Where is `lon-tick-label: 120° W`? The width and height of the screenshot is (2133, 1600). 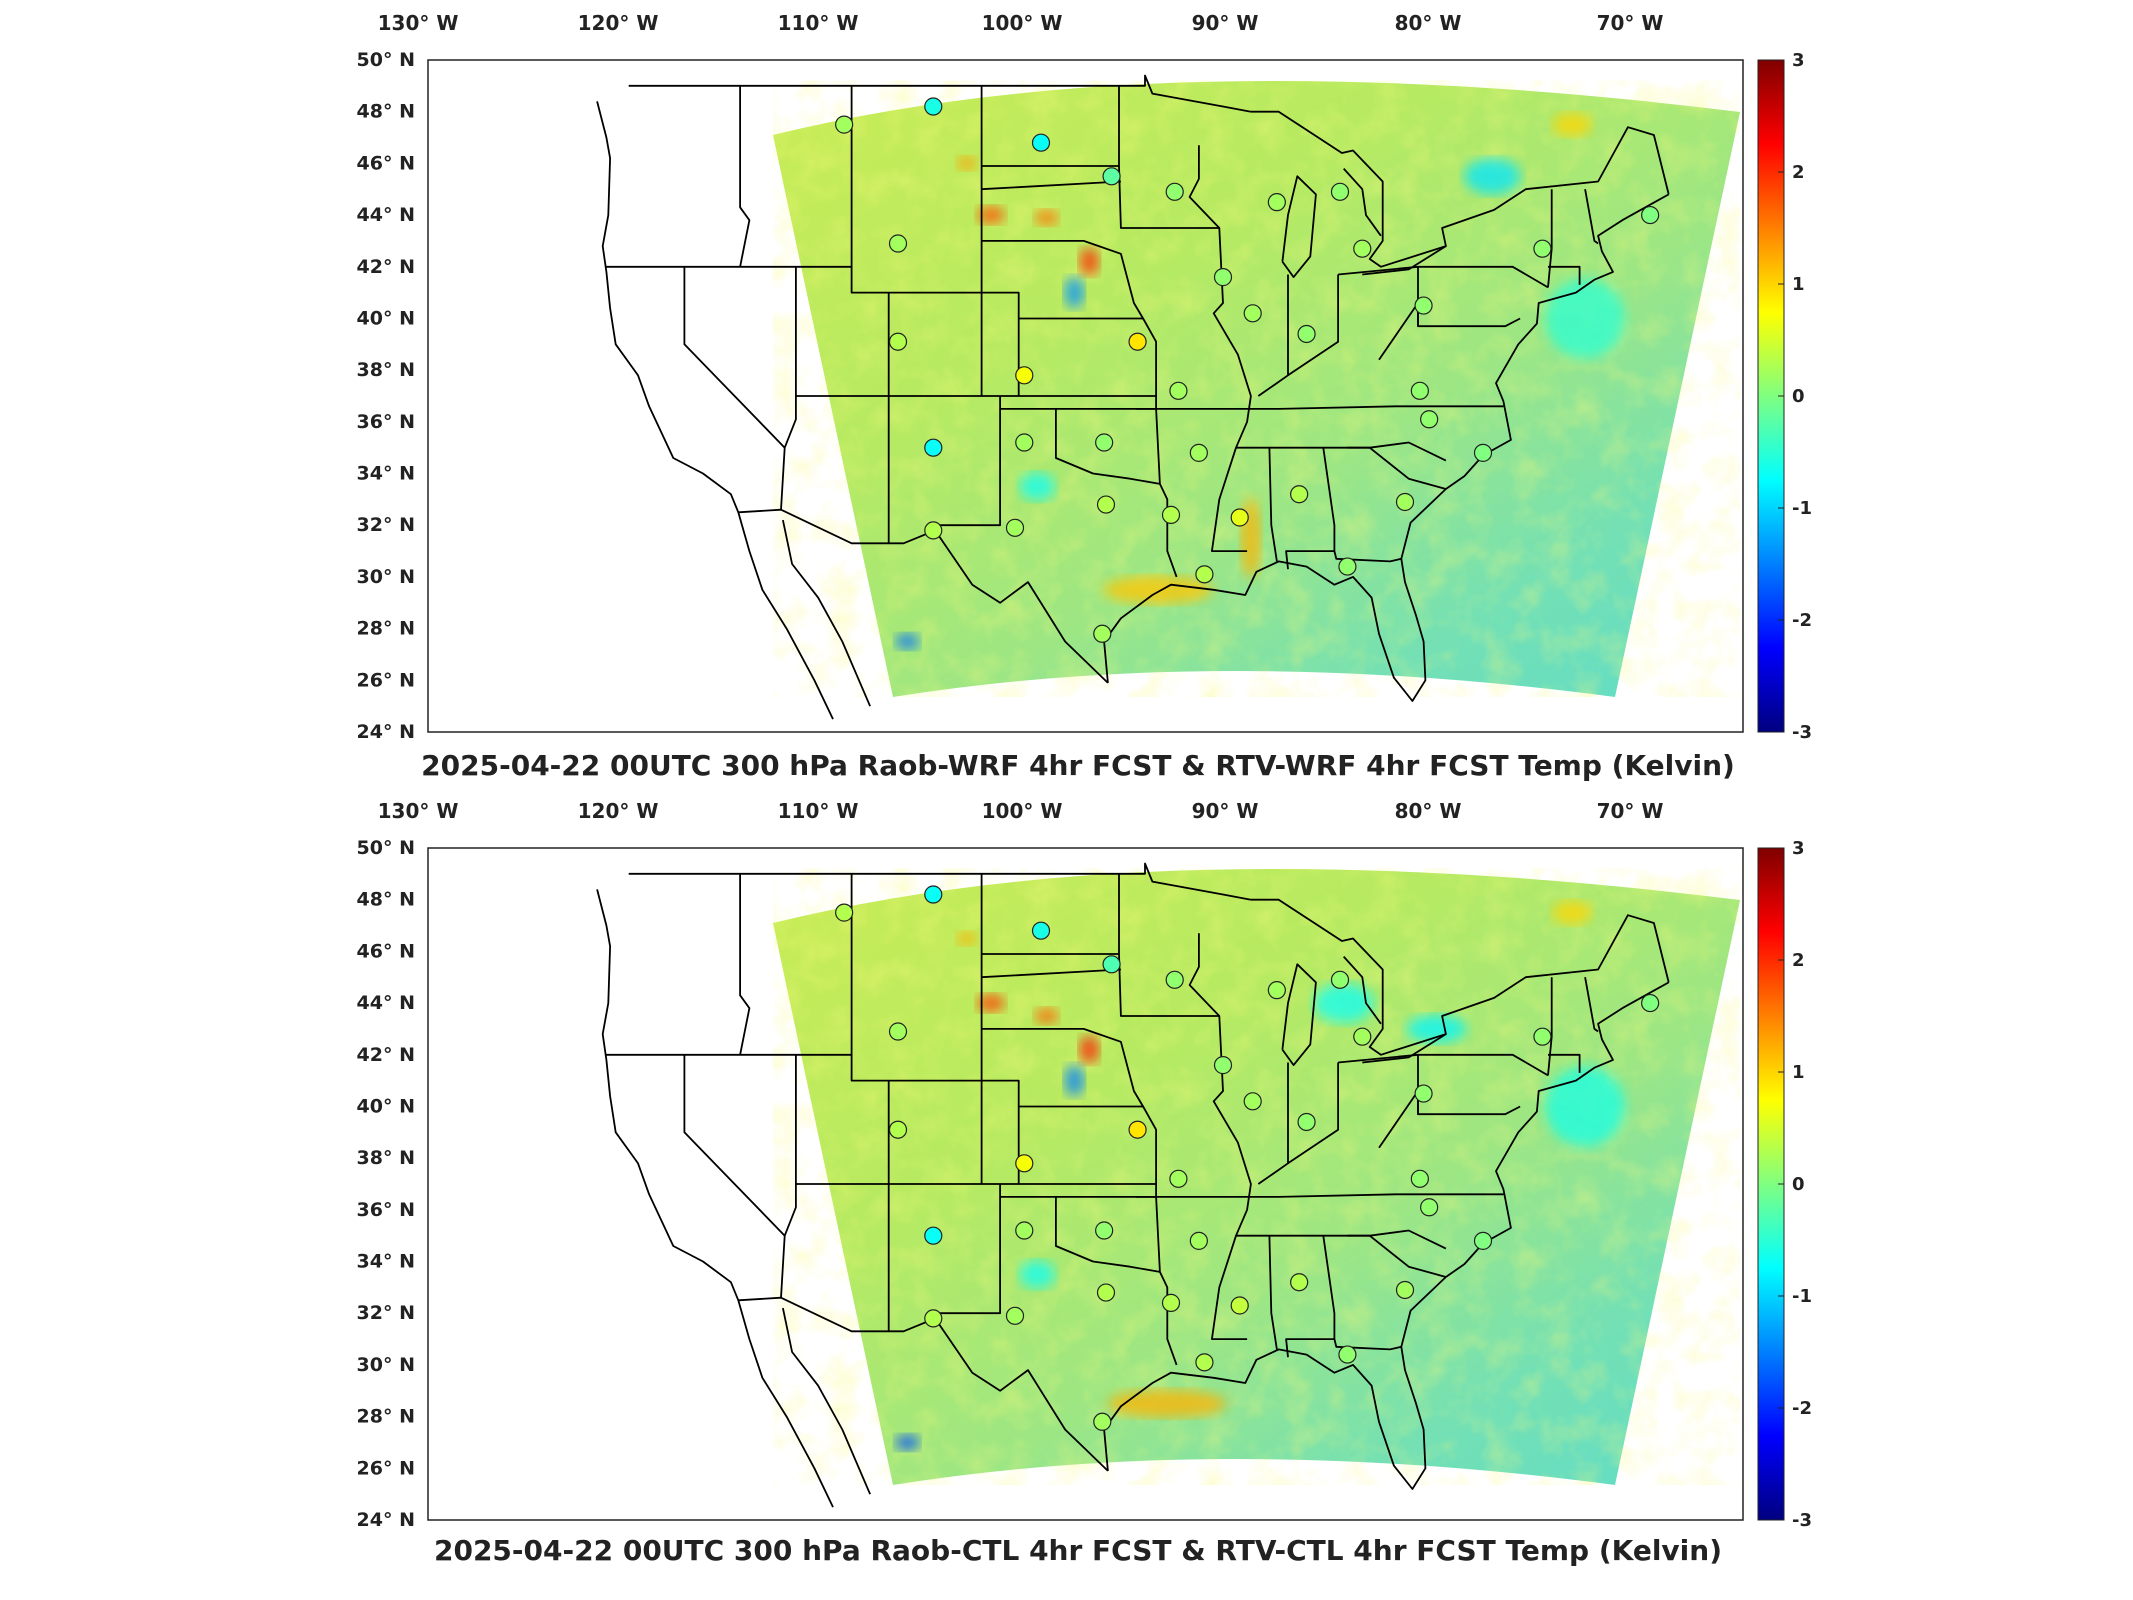
lon-tick-label: 120° W is located at coordinates (618, 811).